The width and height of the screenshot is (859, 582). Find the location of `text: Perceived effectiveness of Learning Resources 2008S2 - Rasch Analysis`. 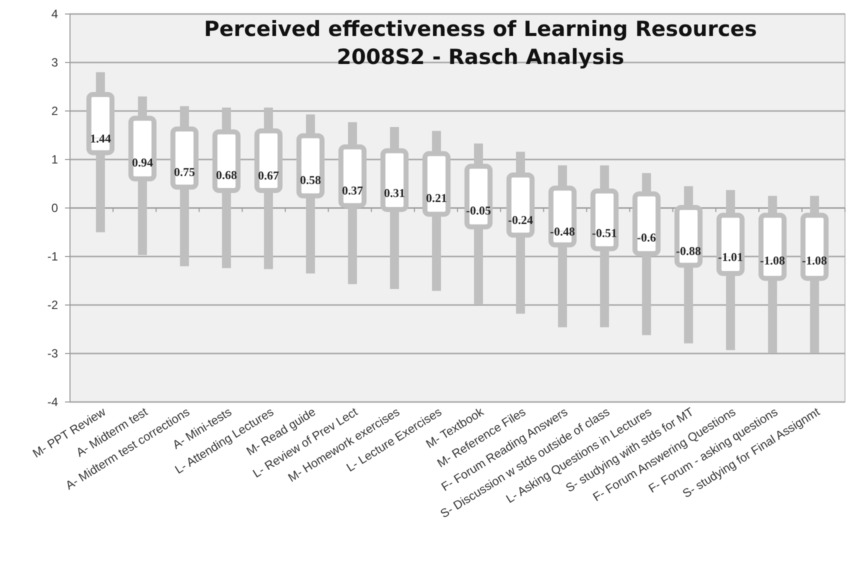

text: Perceived effectiveness of Learning Resources 2008S2 - Rasch Analysis is located at coordinates (481, 43).